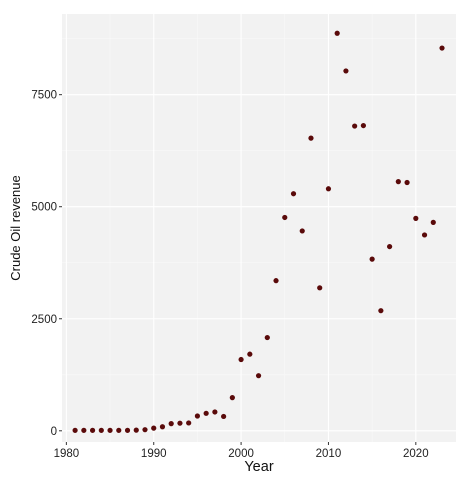  Describe the element at coordinates (329, 454) in the screenshot. I see `x-tick-label: 2010` at that location.